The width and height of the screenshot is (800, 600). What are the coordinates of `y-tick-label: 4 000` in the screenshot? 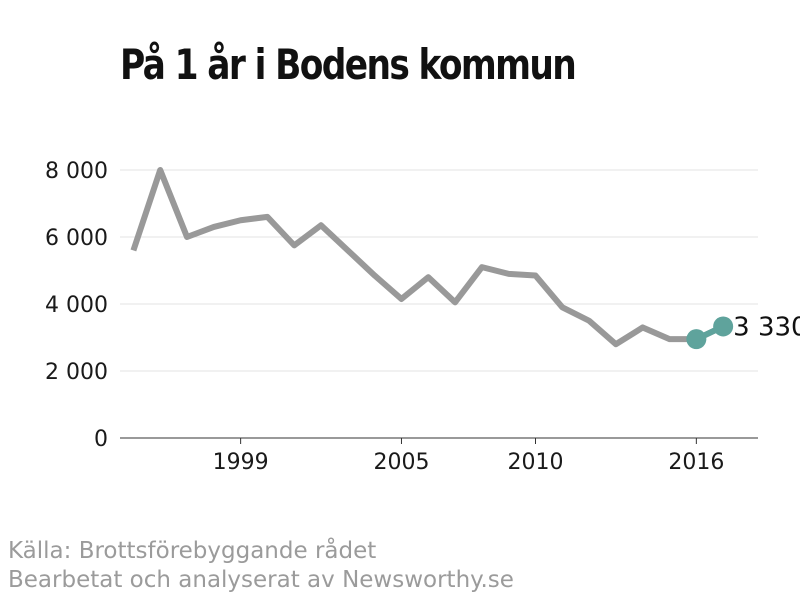 It's located at (76, 305).